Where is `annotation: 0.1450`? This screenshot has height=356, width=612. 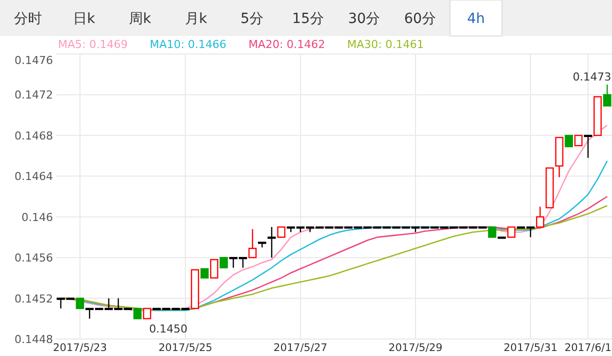
annotation: 0.1450 is located at coordinates (168, 329).